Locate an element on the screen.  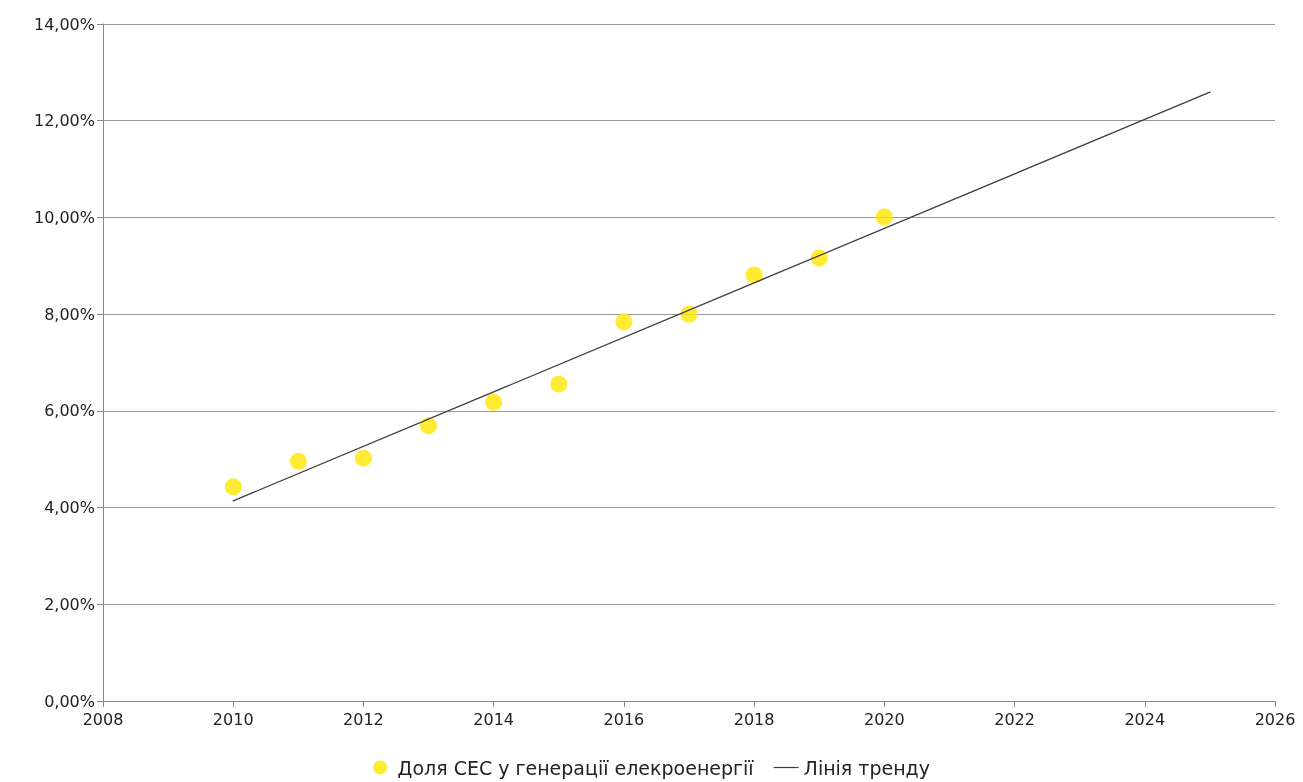
x-tick-label: 2018 is located at coordinates (754, 719).